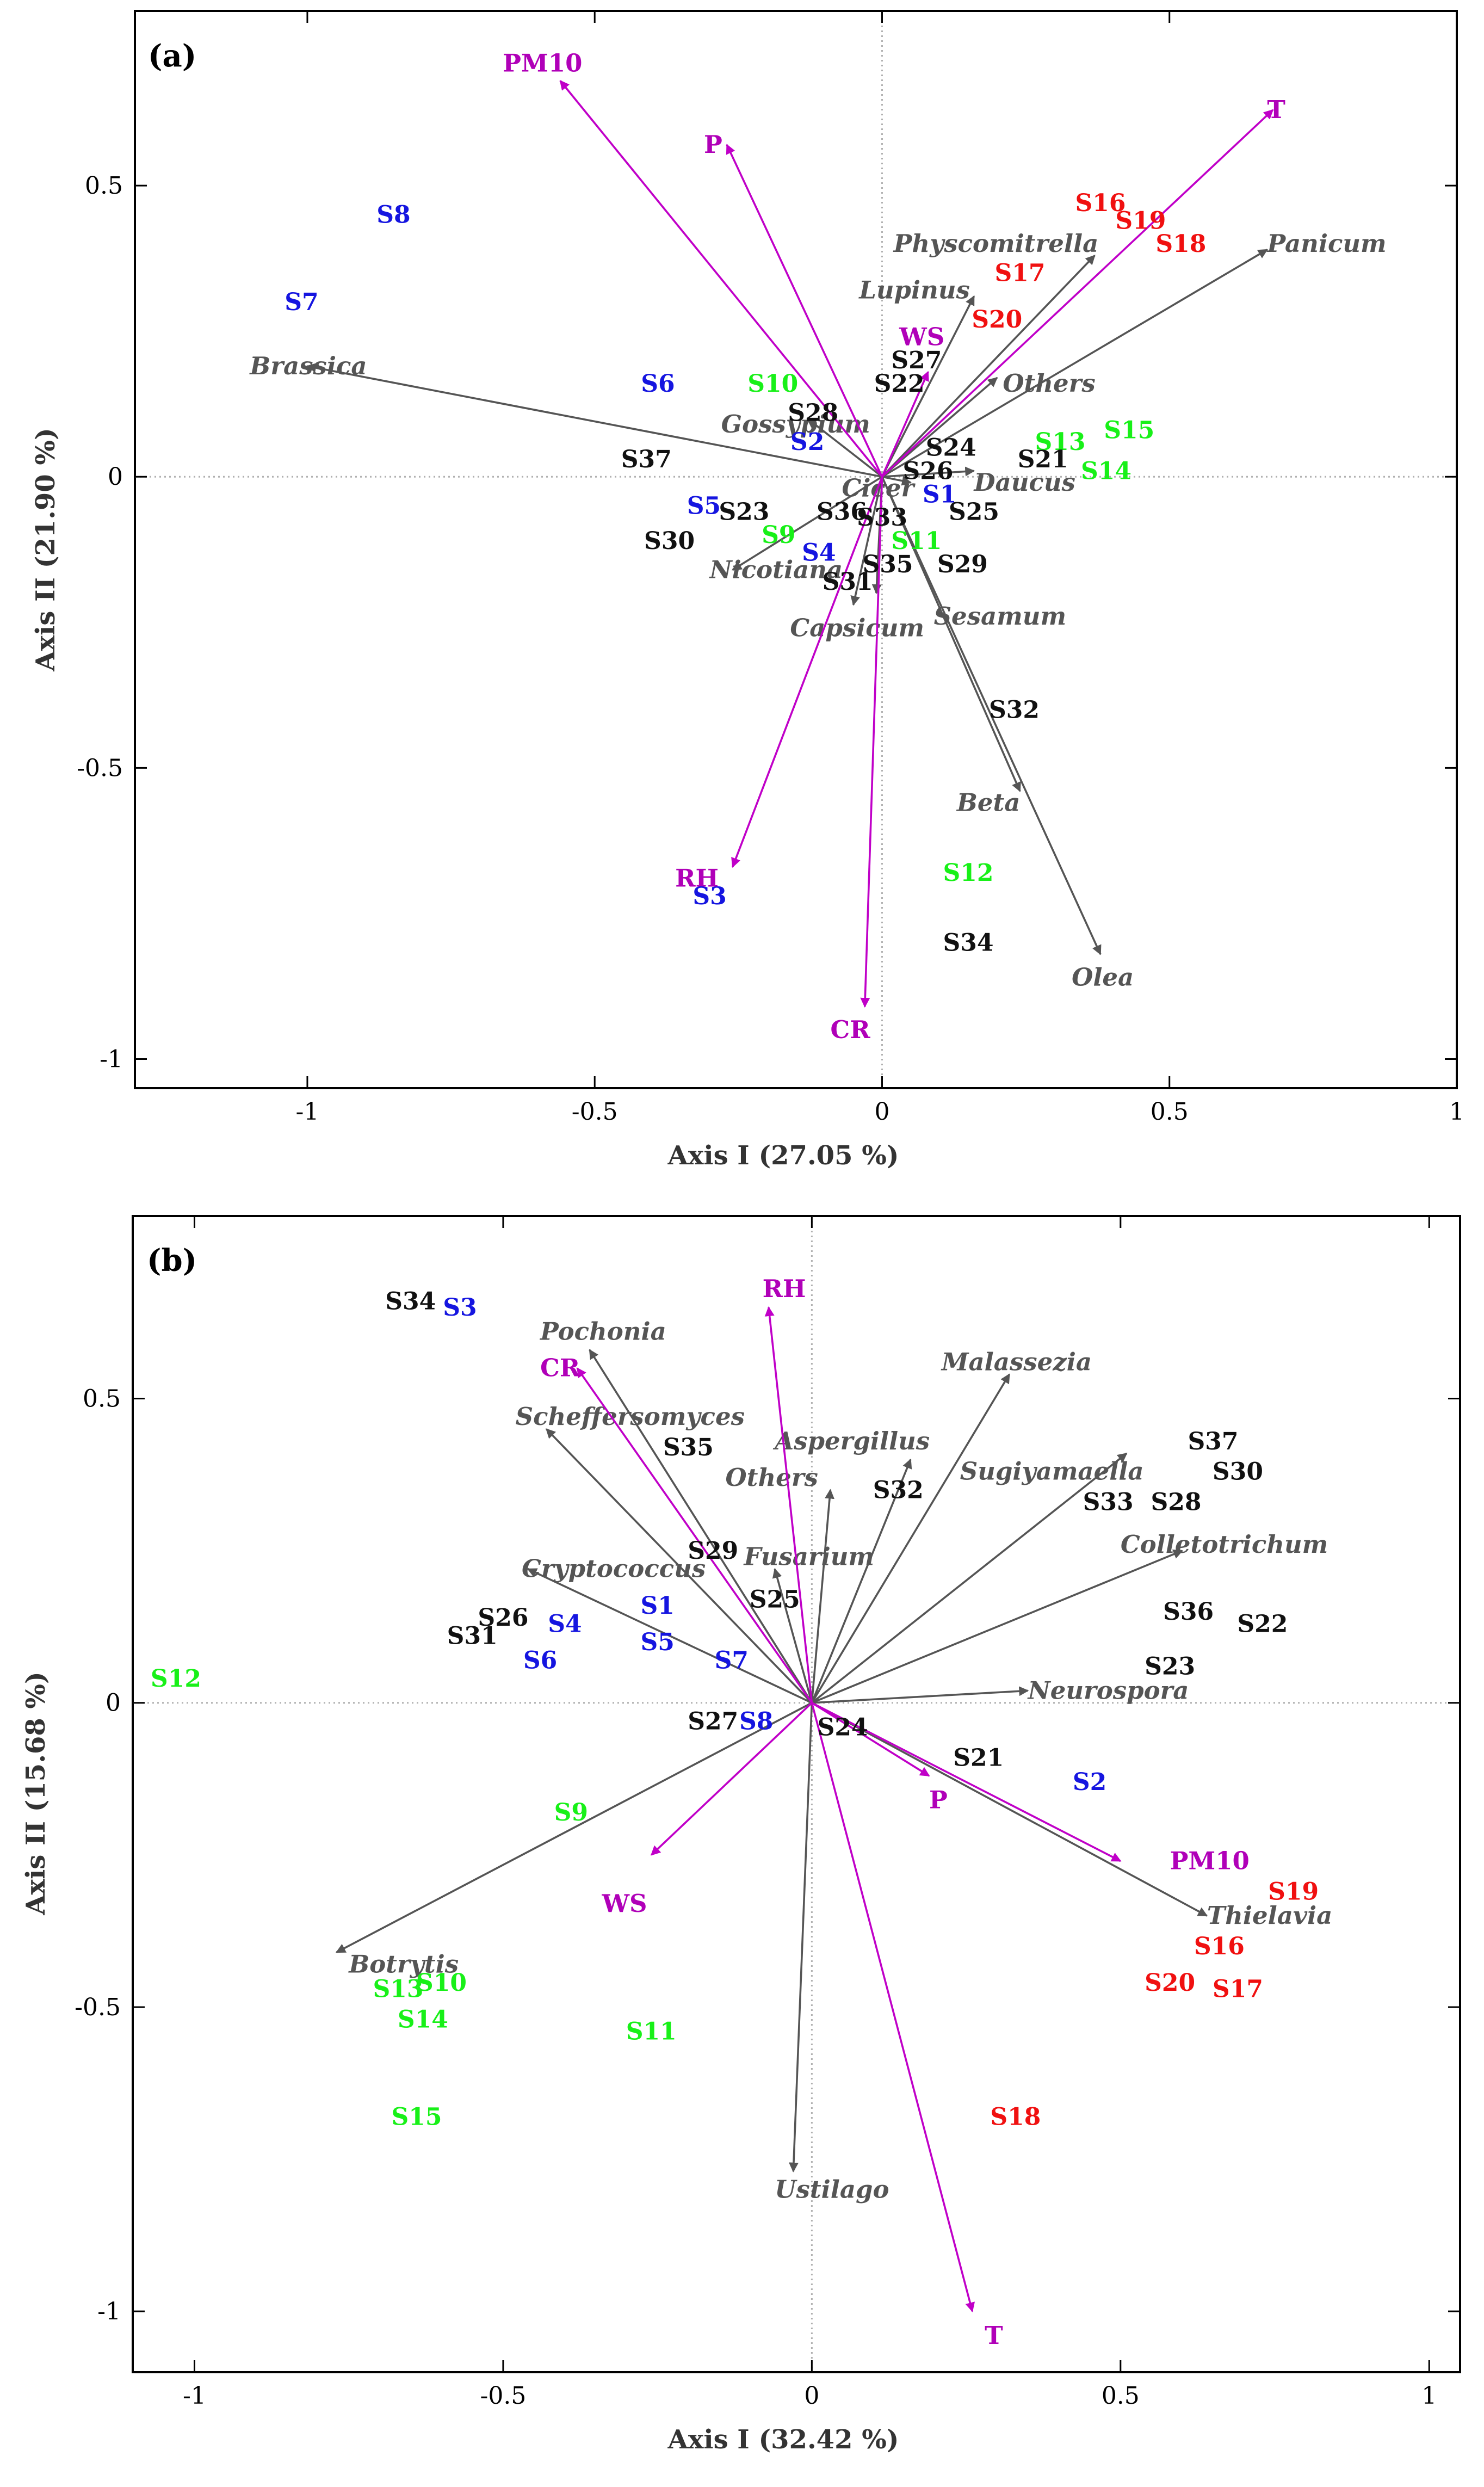 The width and height of the screenshot is (1484, 2487). What do you see at coordinates (1210, 1861) in the screenshot?
I see `environment-label-pm10: PM10` at bounding box center [1210, 1861].